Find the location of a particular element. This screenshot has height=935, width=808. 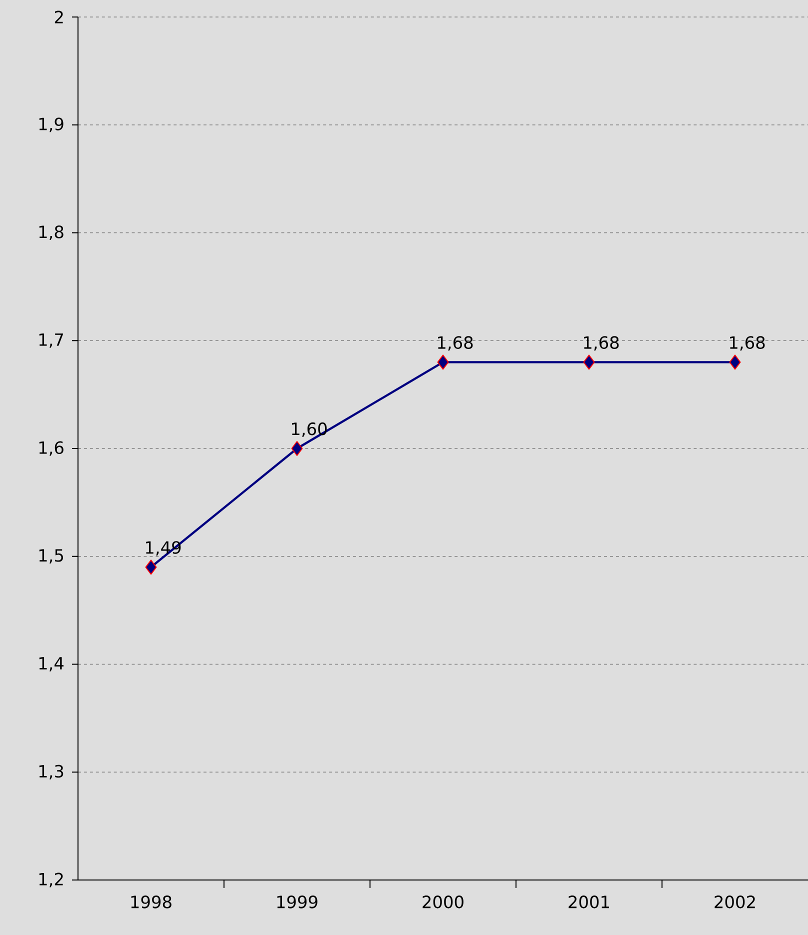

x-tick-label: 2001 is located at coordinates (588, 902).